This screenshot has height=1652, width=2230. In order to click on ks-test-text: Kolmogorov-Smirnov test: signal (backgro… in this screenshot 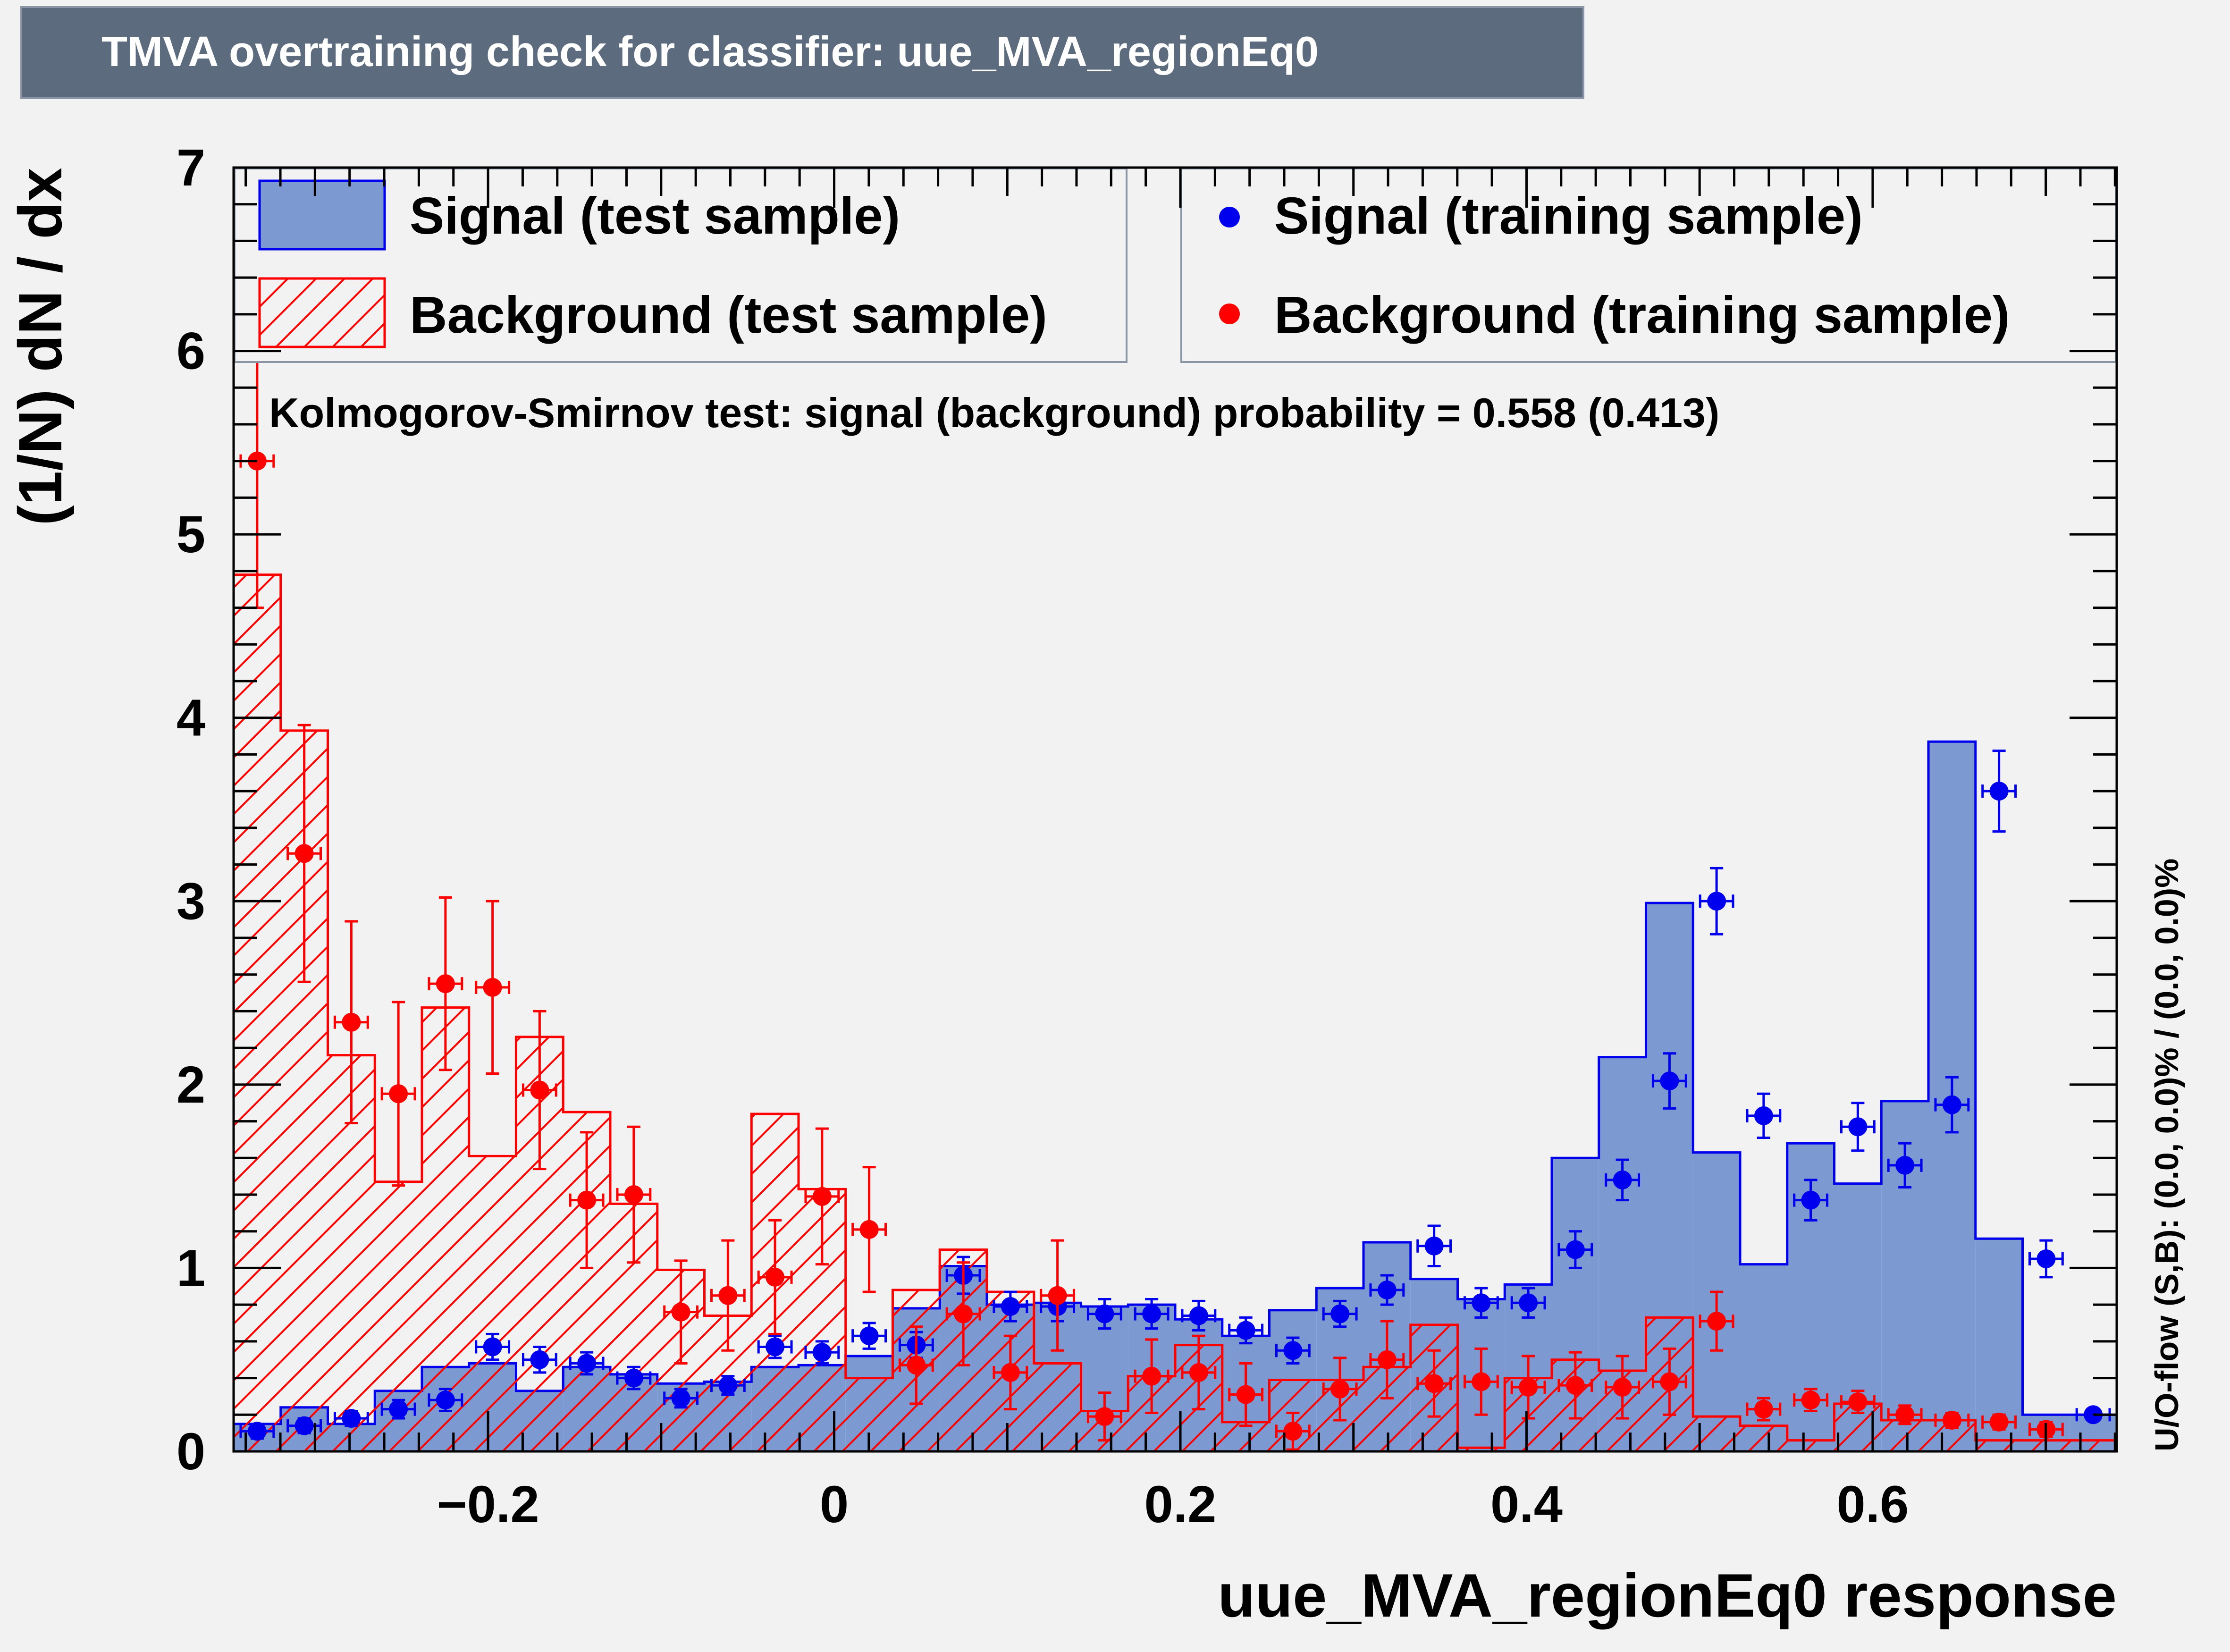, I will do `click(994, 412)`.